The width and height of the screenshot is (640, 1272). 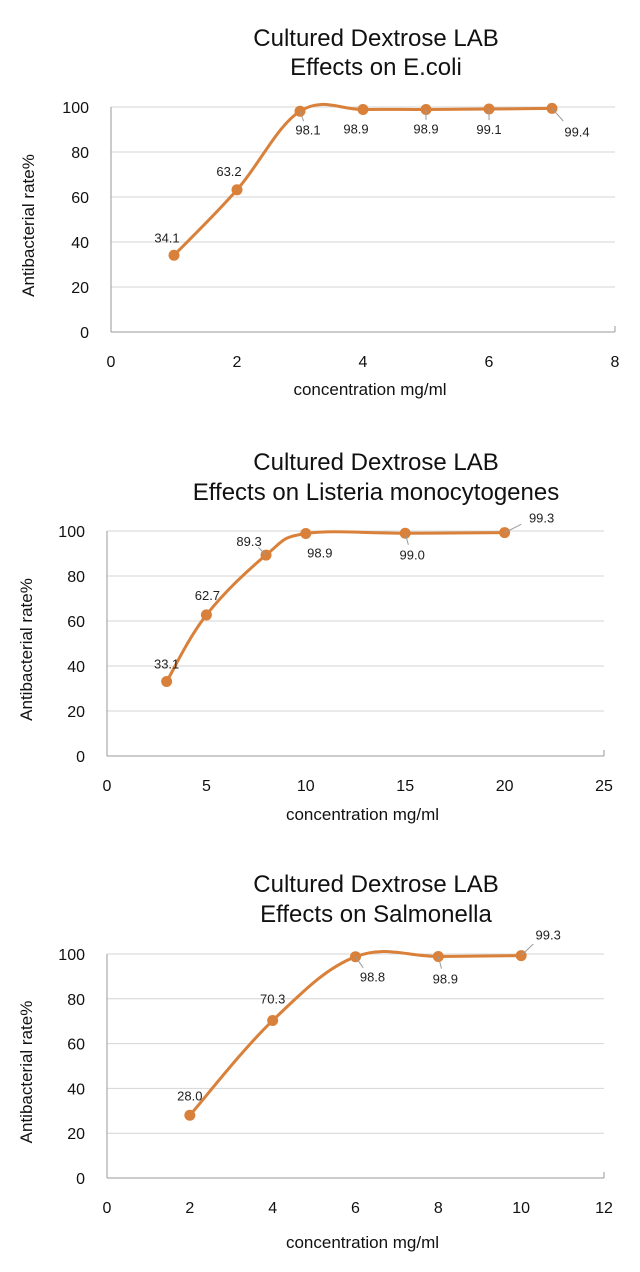 What do you see at coordinates (604, 1208) in the screenshot?
I see `x-tick-label: 12` at bounding box center [604, 1208].